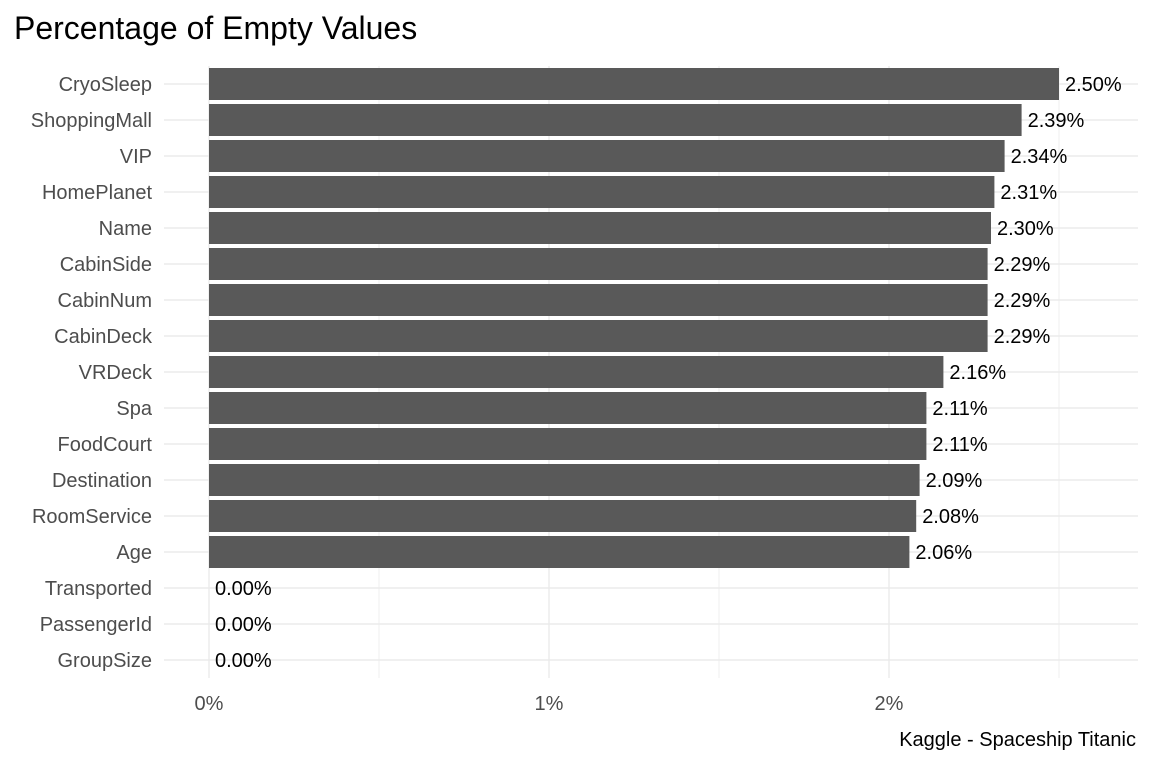 The height and width of the screenshot is (768, 1152). Describe the element at coordinates (1039, 157) in the screenshot. I see `data-label-vip: 2.34%` at that location.